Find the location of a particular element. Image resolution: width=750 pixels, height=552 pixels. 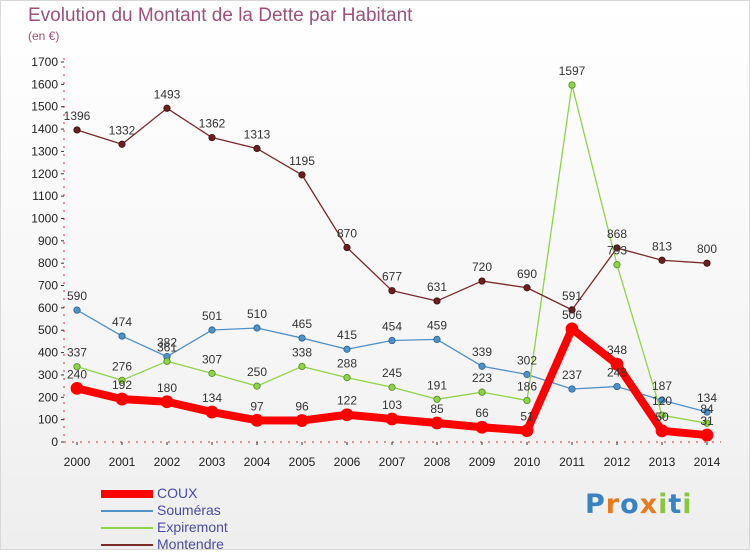

data-label-expiremont: 288 is located at coordinates (347, 364).